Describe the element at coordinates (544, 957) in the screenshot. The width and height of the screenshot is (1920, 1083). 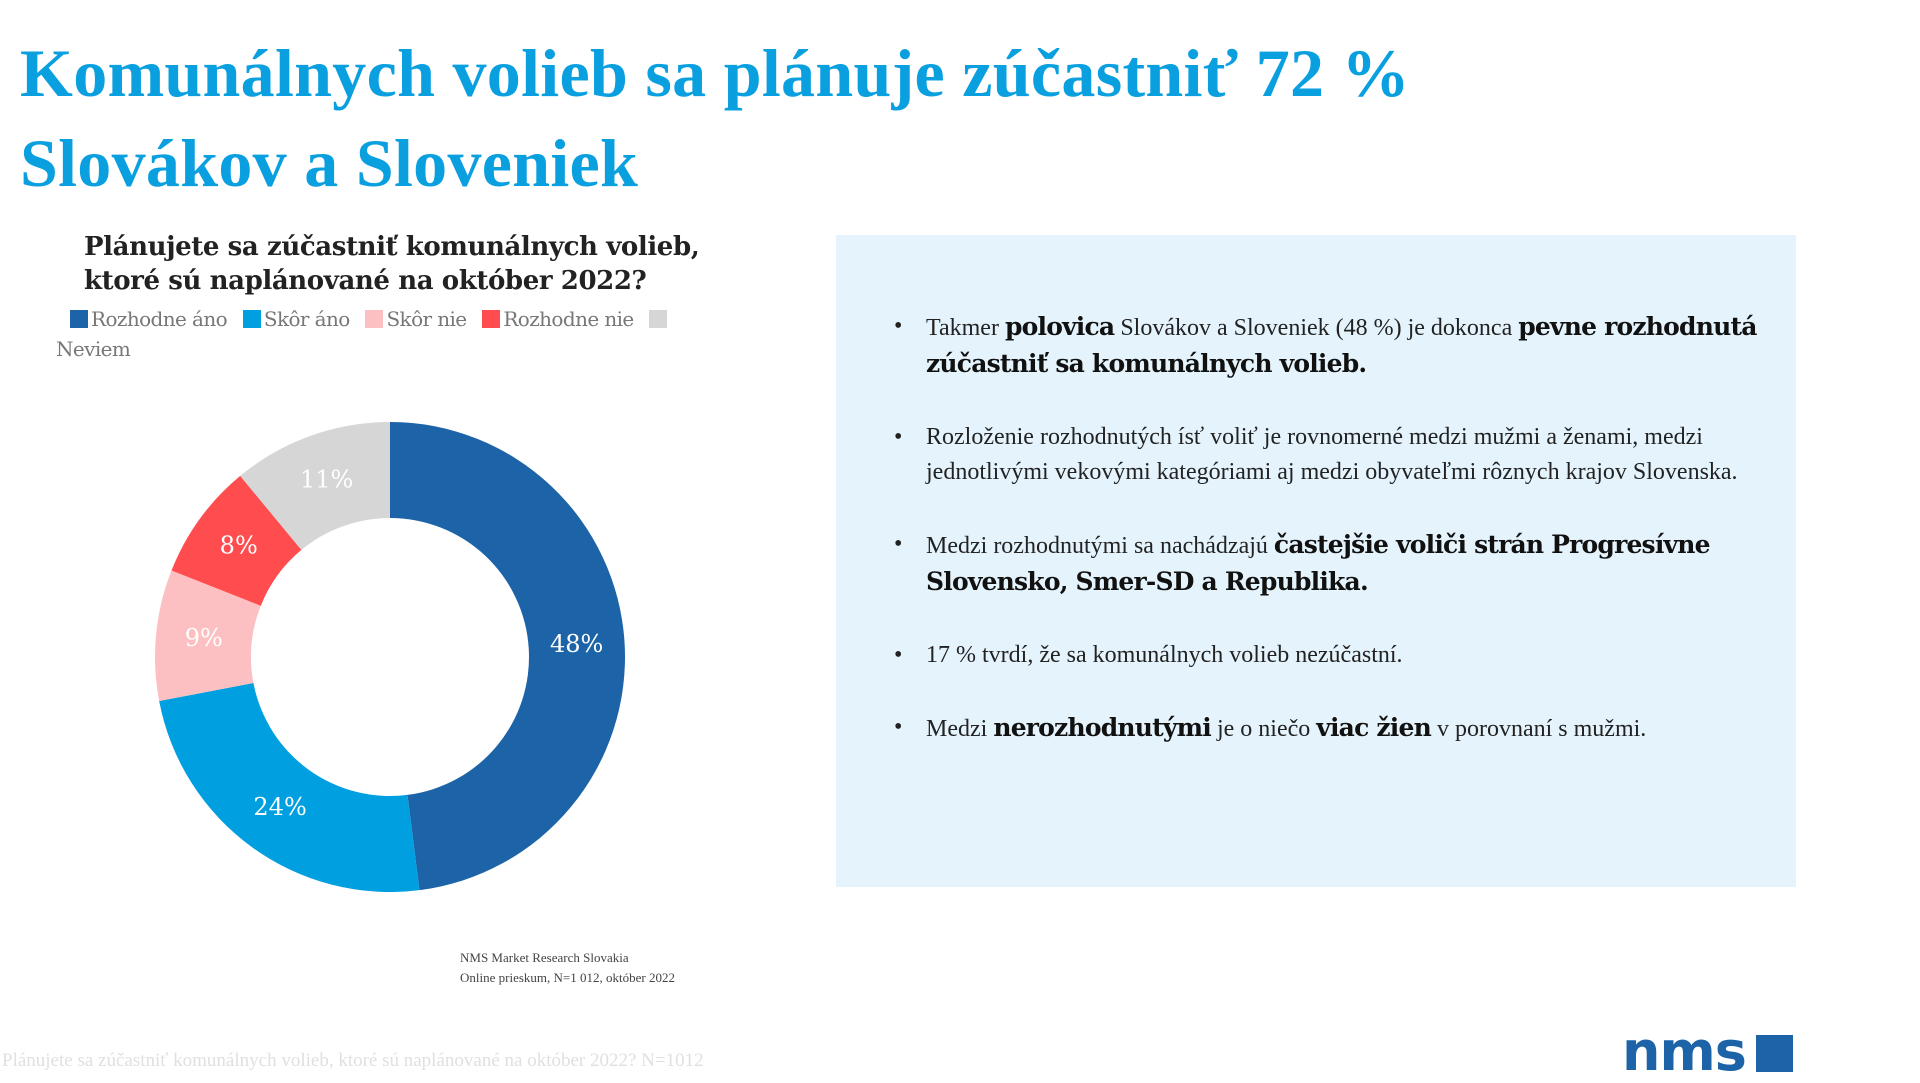
I see `source-line1: NMS Market Research Slovakia` at that location.